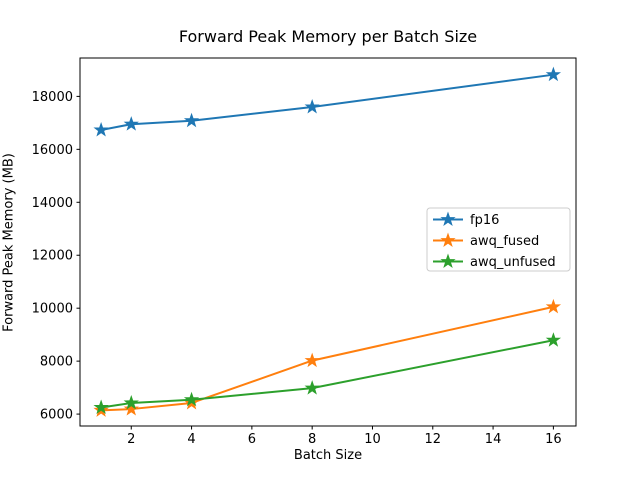 The height and width of the screenshot is (484, 640). Describe the element at coordinates (328, 455) in the screenshot. I see `x-axis-label: Batch Size` at that location.